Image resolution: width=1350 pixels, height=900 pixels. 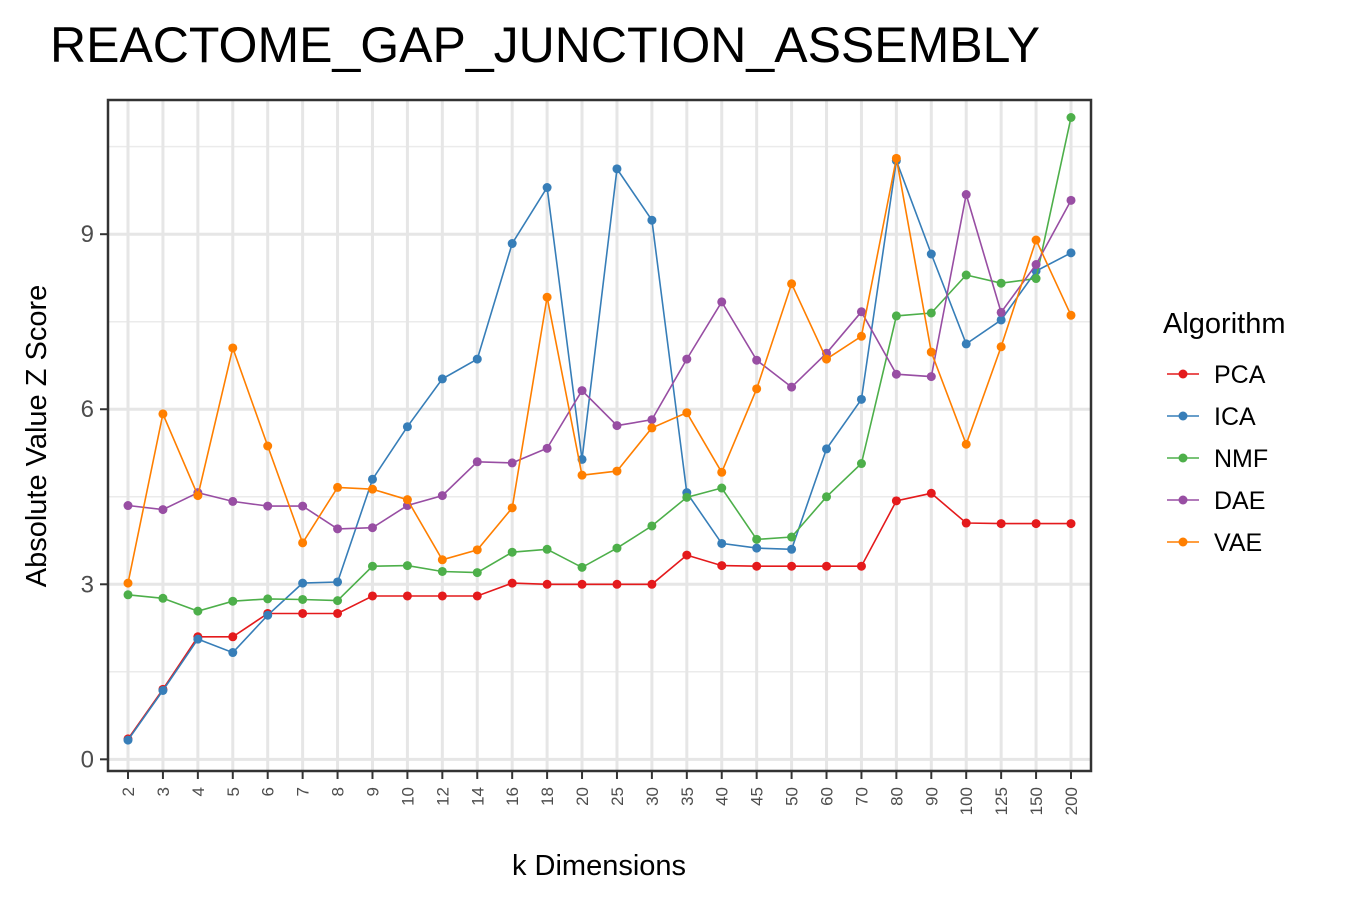 I want to click on y-axis: 0 3 6 9, so click(x=94, y=497).